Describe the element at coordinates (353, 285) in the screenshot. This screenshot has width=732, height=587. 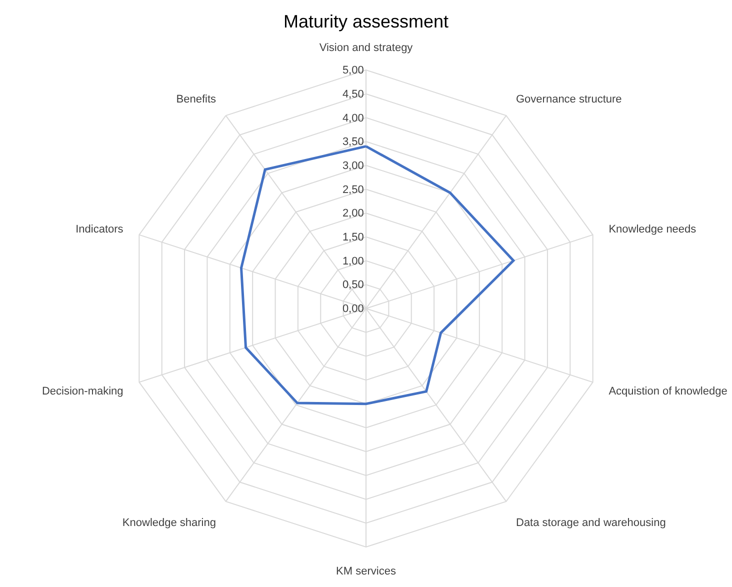
I see `y-tick-label: 0,50` at that location.